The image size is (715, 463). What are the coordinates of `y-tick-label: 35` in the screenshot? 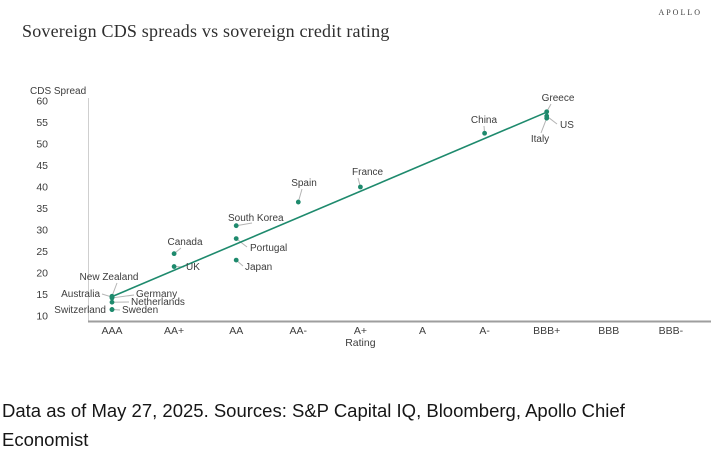 It's located at (42, 209).